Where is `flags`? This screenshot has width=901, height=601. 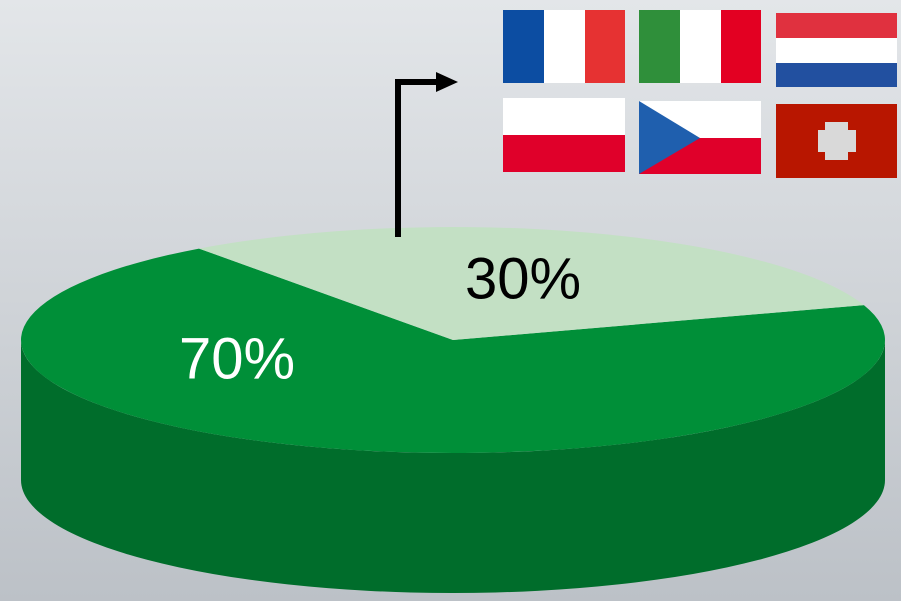
flags is located at coordinates (700, 94).